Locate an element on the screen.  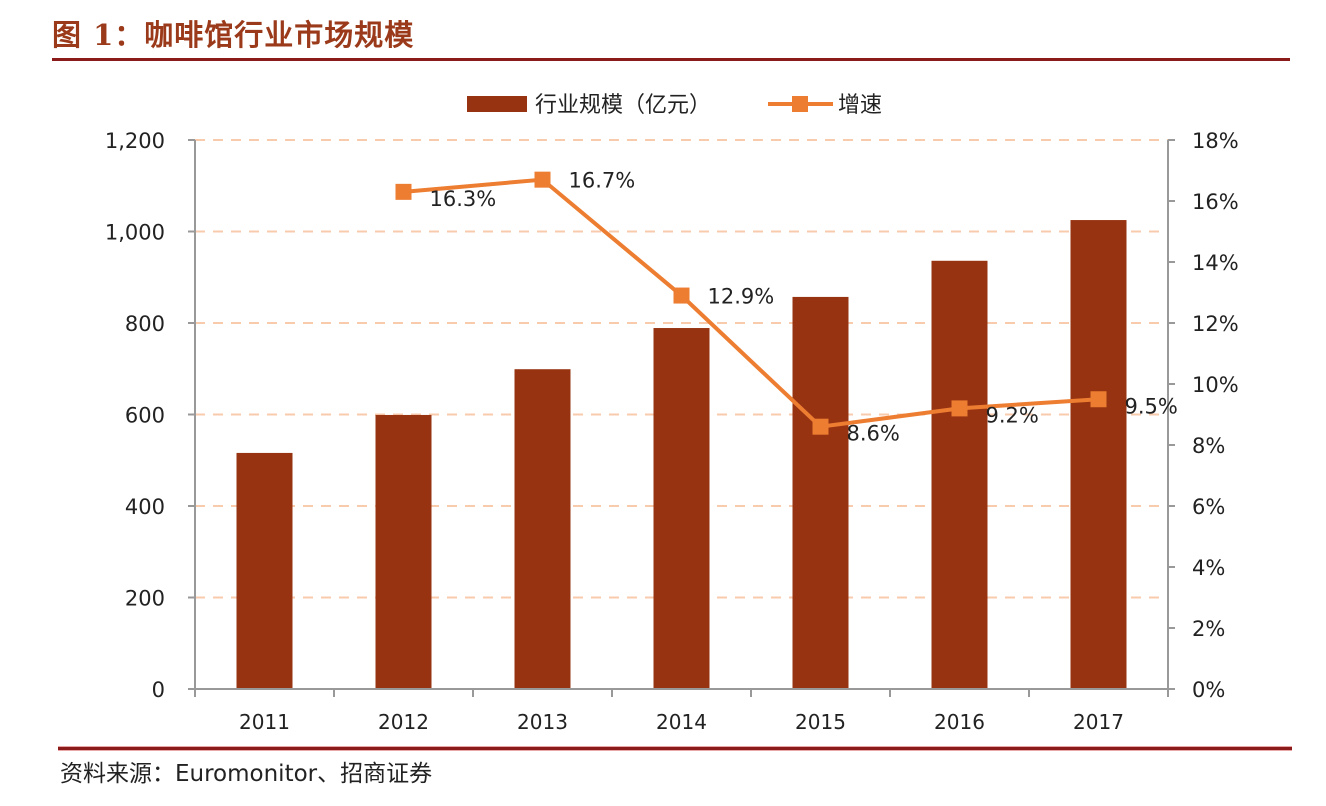
growth-marker-2012 is located at coordinates (403, 191).